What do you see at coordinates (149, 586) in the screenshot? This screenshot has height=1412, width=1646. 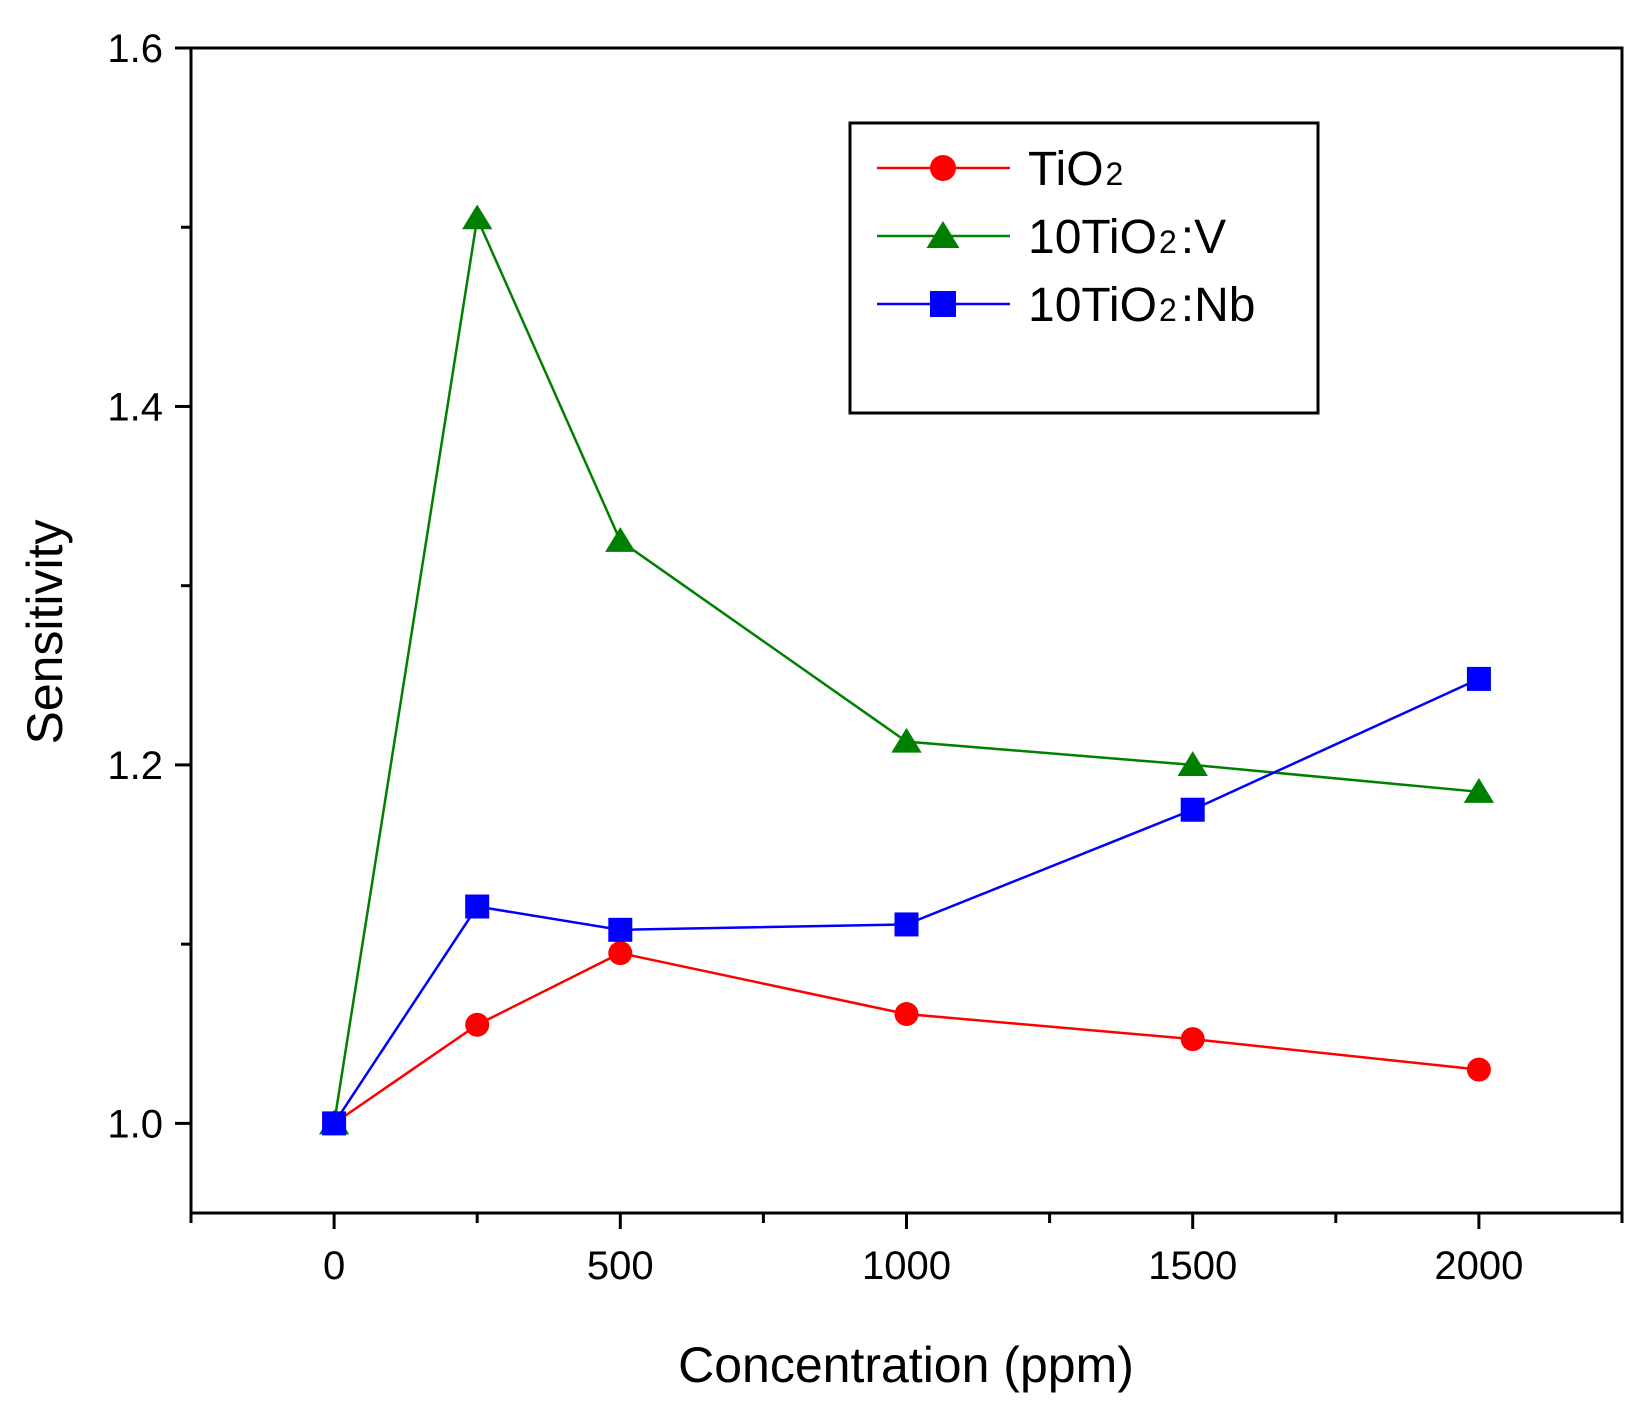 I see `y-axis-ticks: 1.0 1.2 1.4 1.6` at bounding box center [149, 586].